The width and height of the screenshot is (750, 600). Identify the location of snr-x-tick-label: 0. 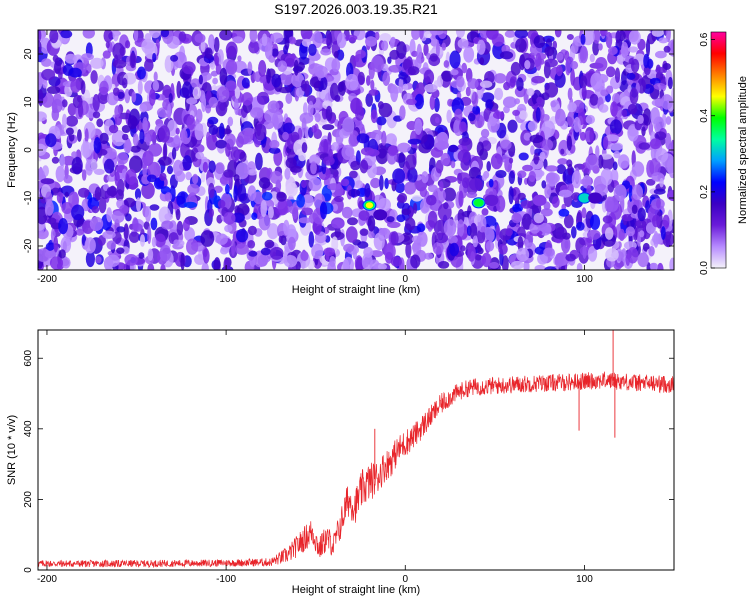
(405, 579).